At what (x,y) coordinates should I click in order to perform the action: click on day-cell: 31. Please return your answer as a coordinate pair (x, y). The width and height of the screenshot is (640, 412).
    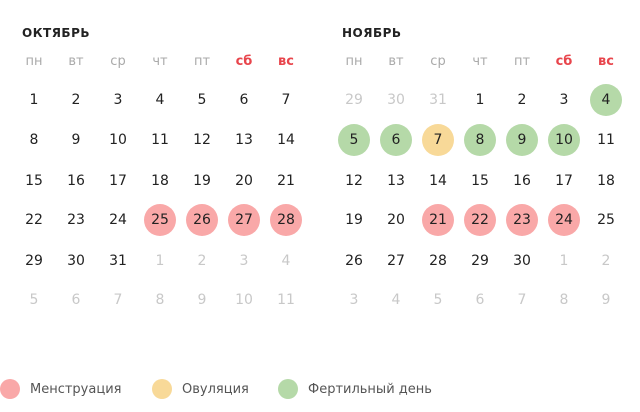
    Looking at the image, I should click on (118, 261).